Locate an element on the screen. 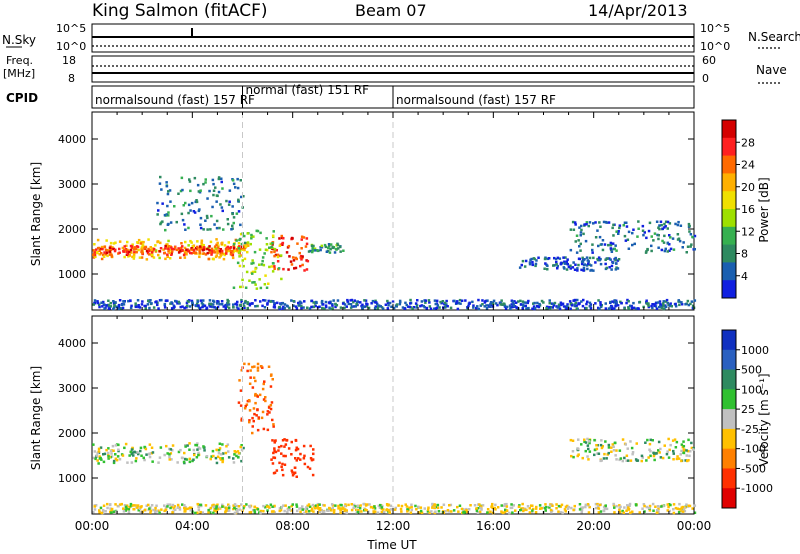  y-tick-label: 4000 is located at coordinates (72, 139).